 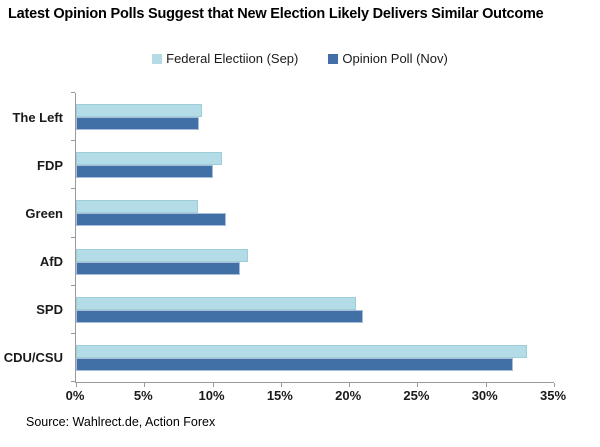 What do you see at coordinates (211, 395) in the screenshot?
I see `x-tick-label: 10%` at bounding box center [211, 395].